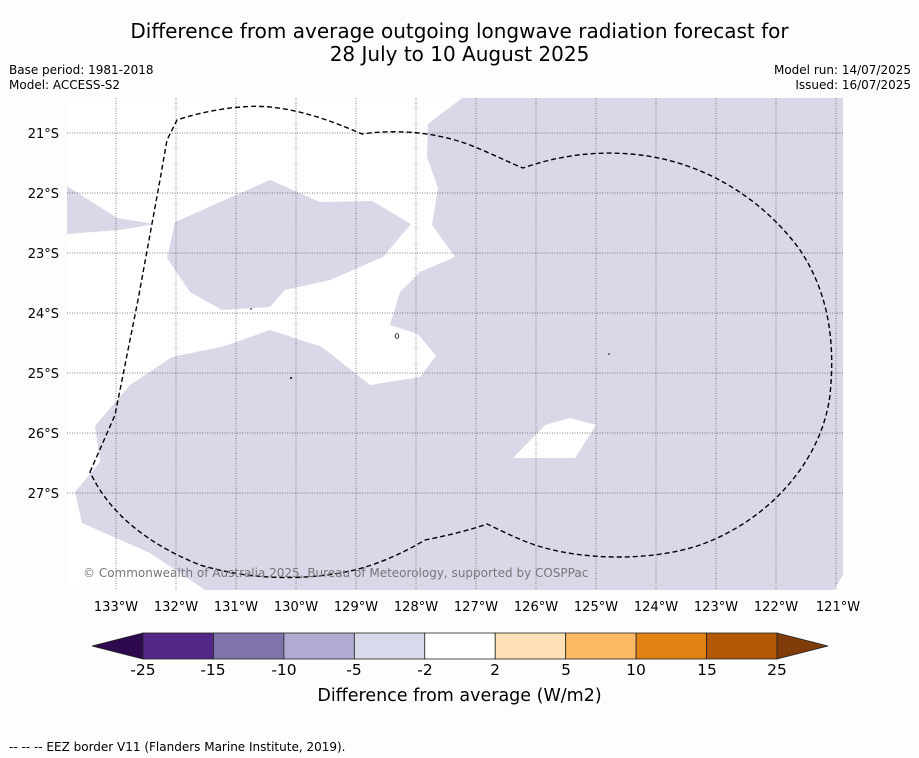  I want to click on lat-label: 24°S, so click(43, 314).